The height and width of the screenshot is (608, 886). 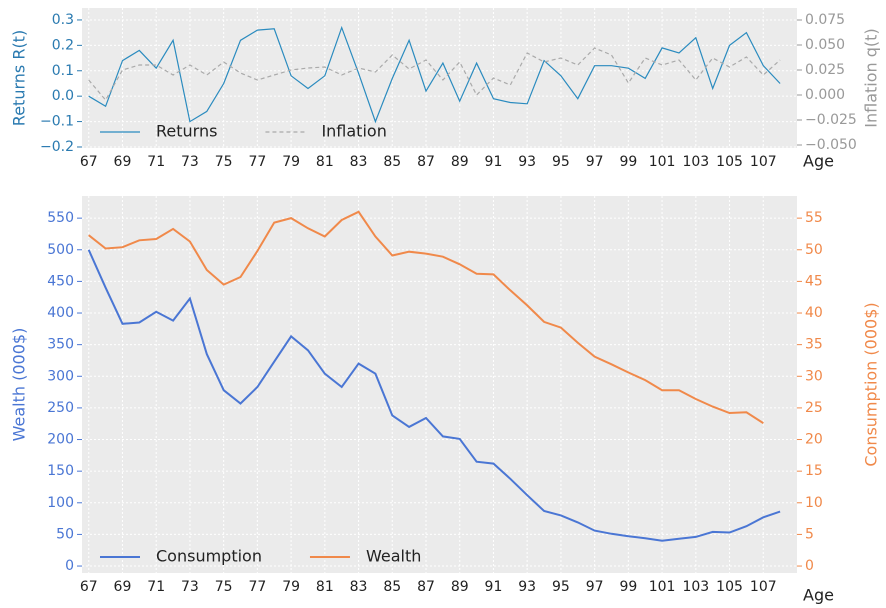 I want to click on y2-axis-label: Consumption (000$), so click(x=871, y=384).